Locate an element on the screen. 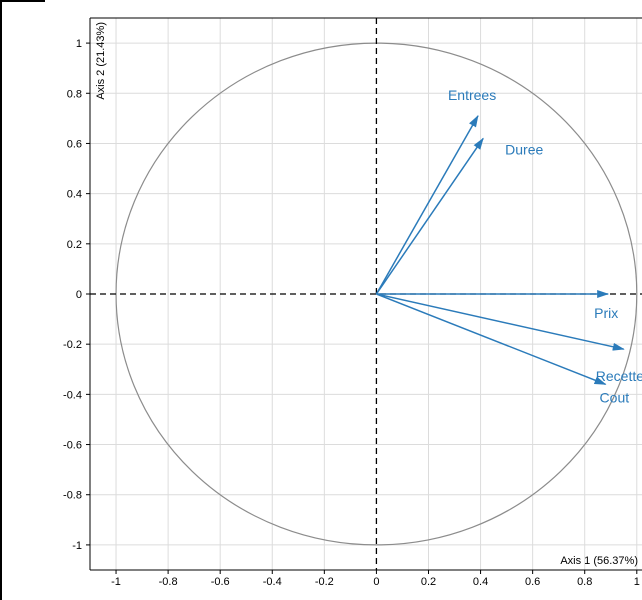 The width and height of the screenshot is (642, 600). x-tick-label: 0 is located at coordinates (376, 582).